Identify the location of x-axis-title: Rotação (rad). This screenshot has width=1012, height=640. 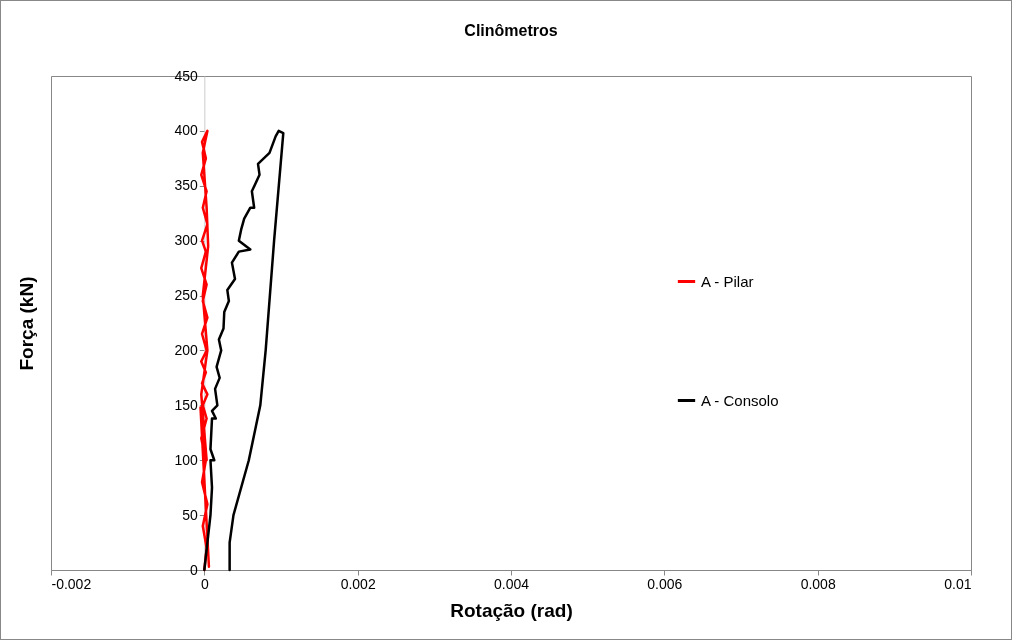
(511, 610).